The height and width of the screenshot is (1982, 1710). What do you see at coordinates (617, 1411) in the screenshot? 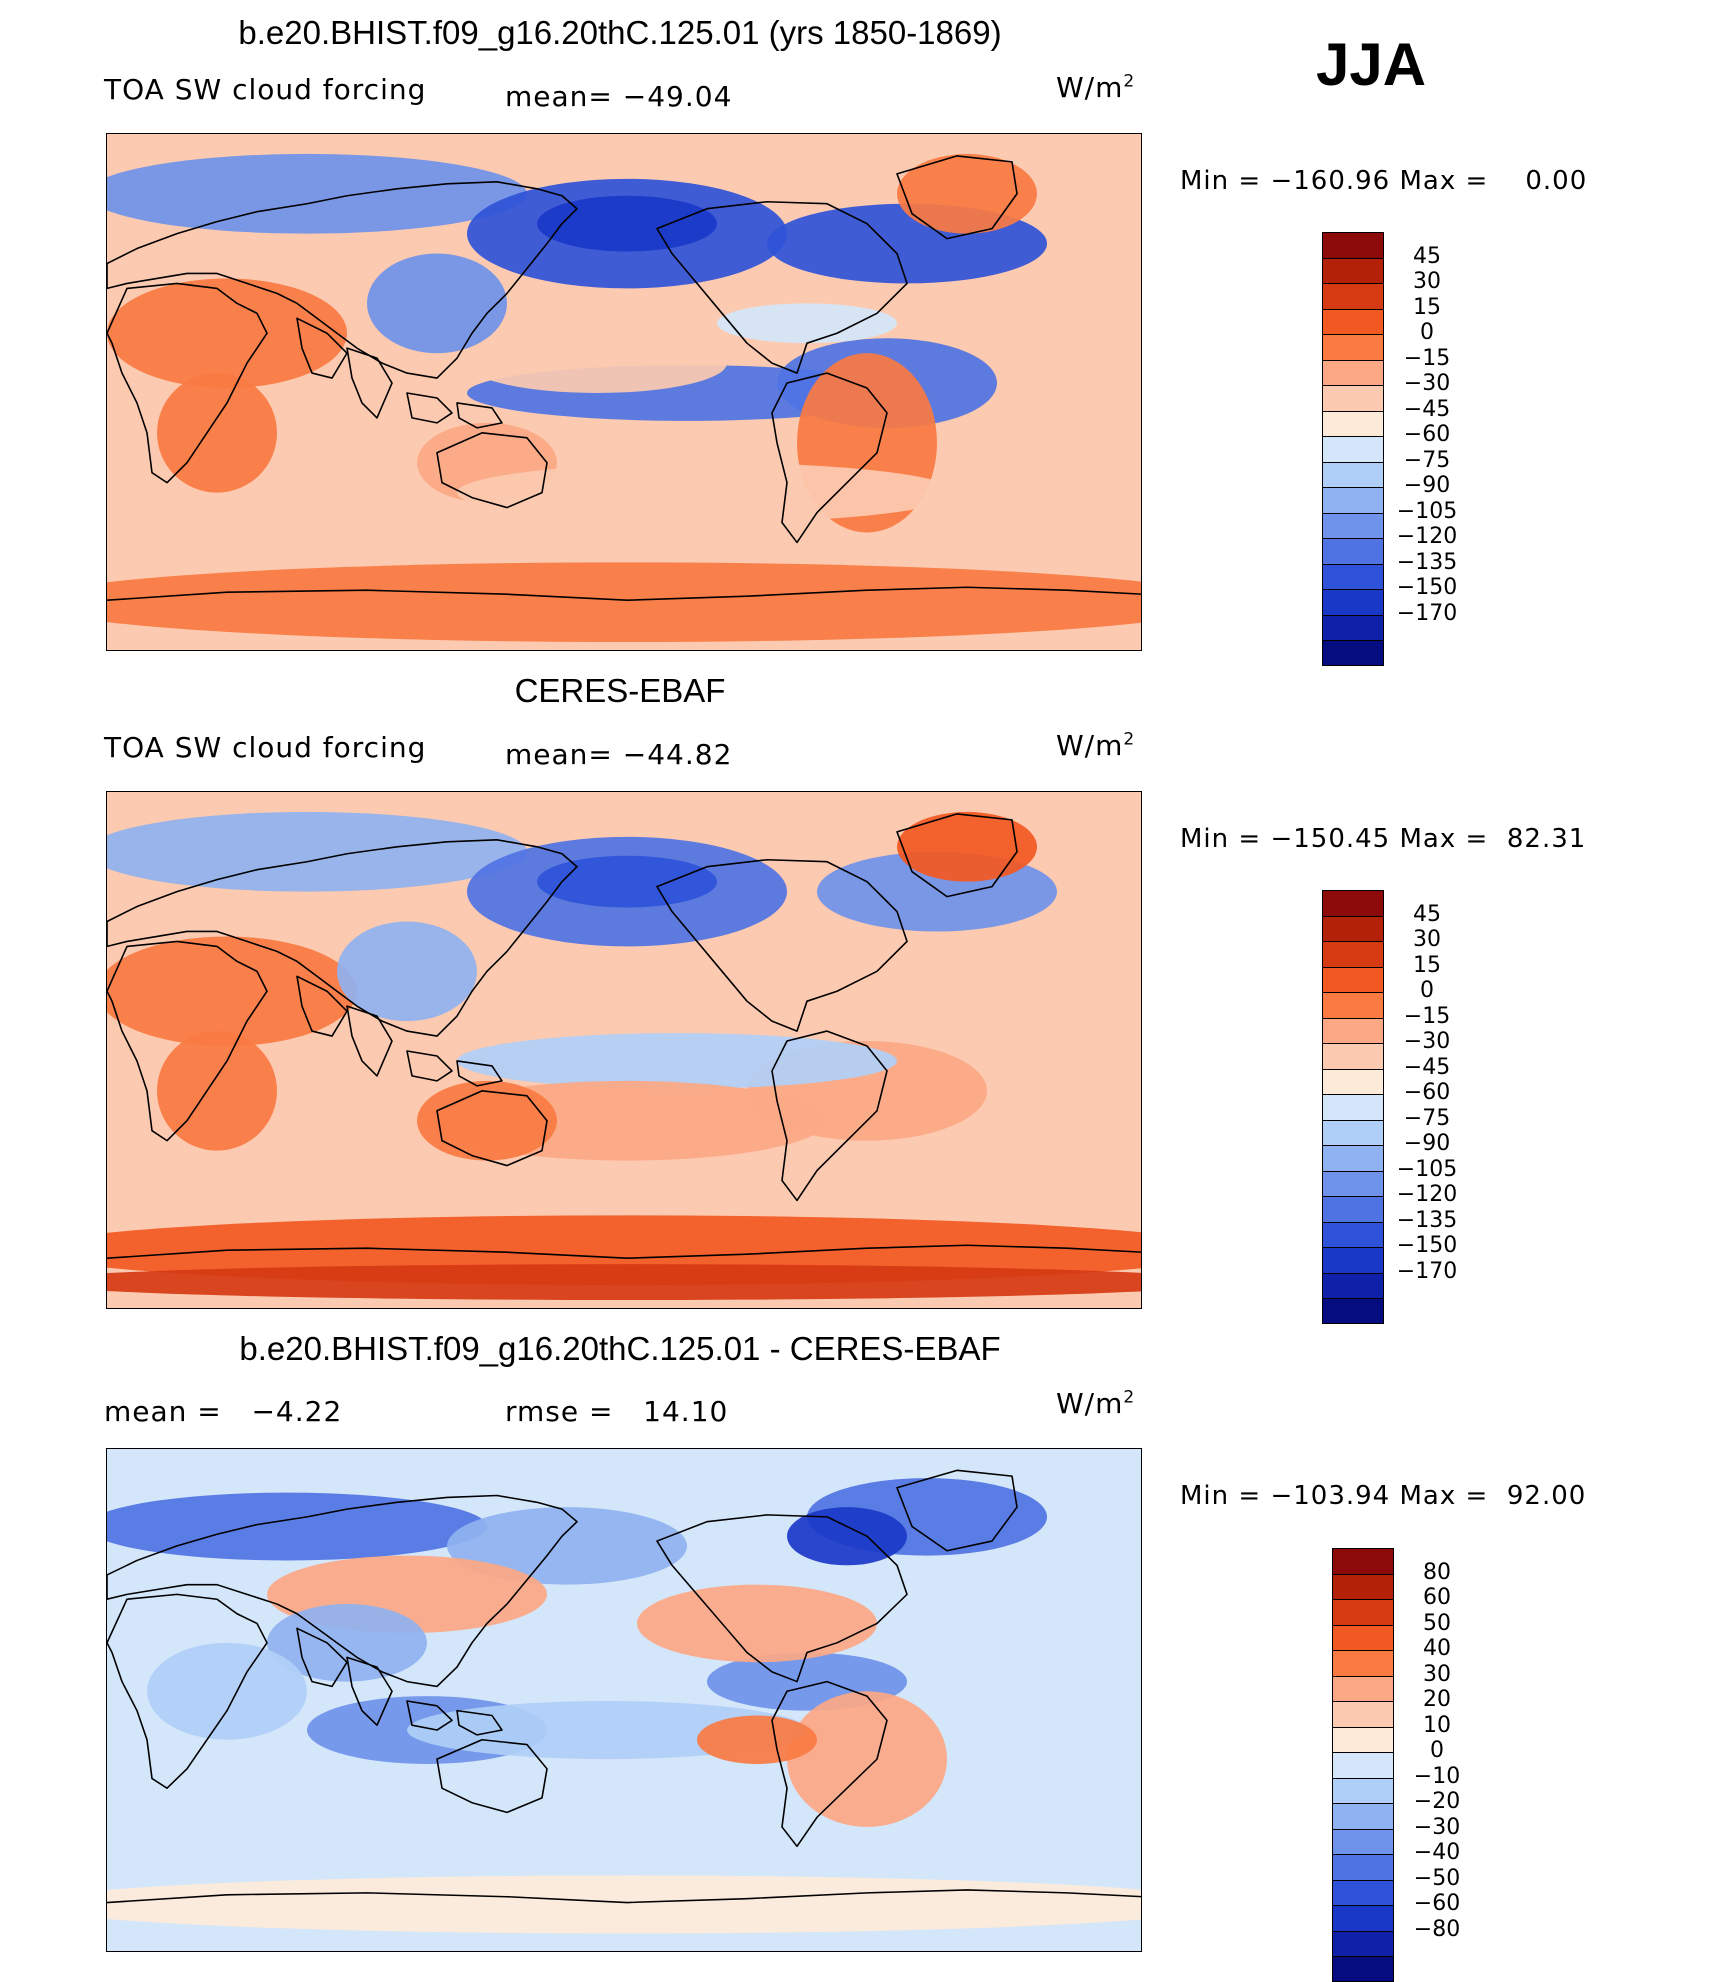
I see `panel-3-rmse-label: rmse = 14.10` at bounding box center [617, 1411].